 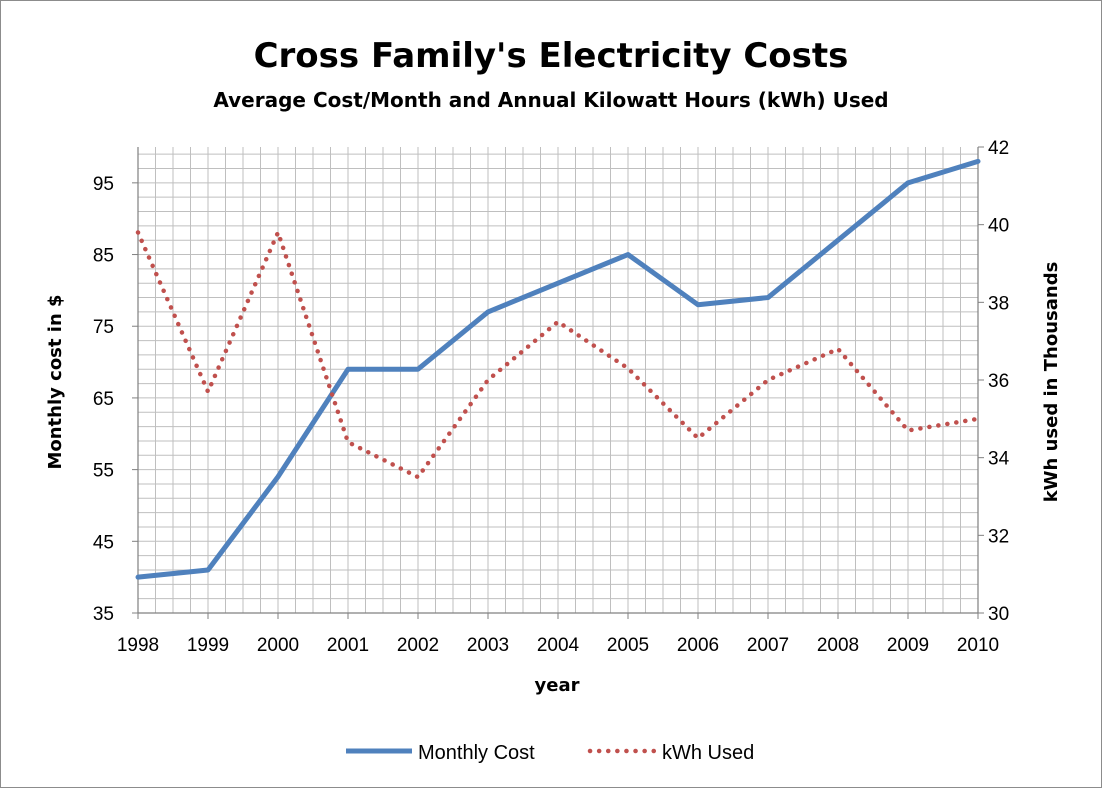 I want to click on y2-tick-label: 40, so click(x=998, y=226).